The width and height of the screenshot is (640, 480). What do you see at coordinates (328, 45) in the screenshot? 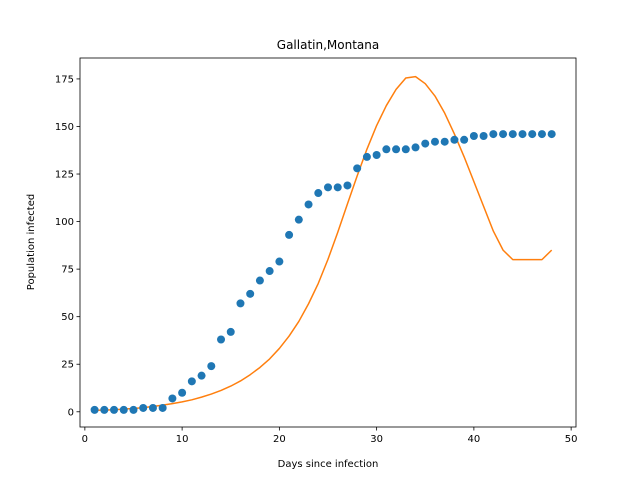
I see `chart-title: Gallatin,Montana` at bounding box center [328, 45].